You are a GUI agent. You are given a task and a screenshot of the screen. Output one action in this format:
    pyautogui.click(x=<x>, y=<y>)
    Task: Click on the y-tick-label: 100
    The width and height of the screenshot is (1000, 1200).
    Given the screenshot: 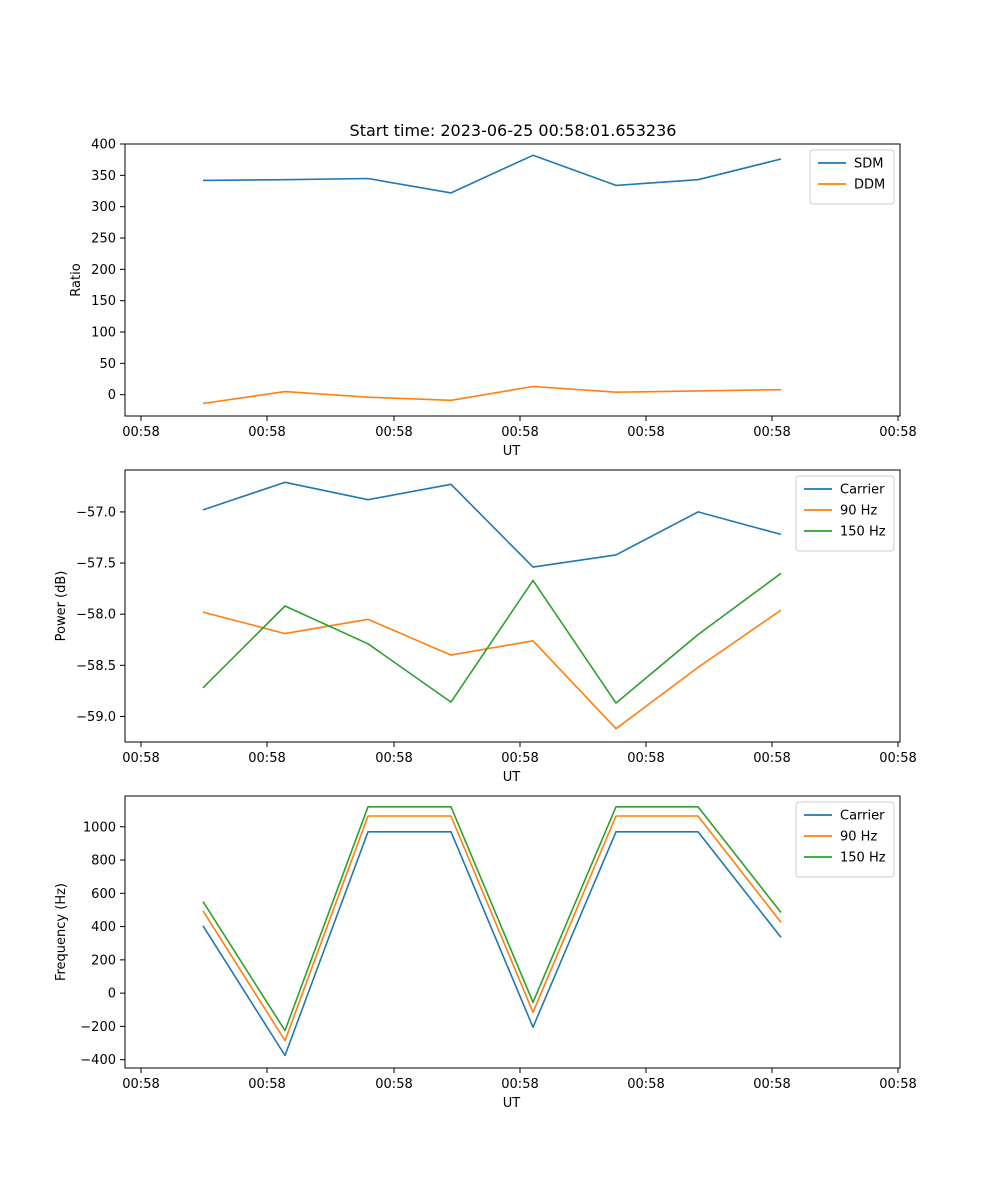 What is the action you would take?
    pyautogui.click(x=103, y=333)
    